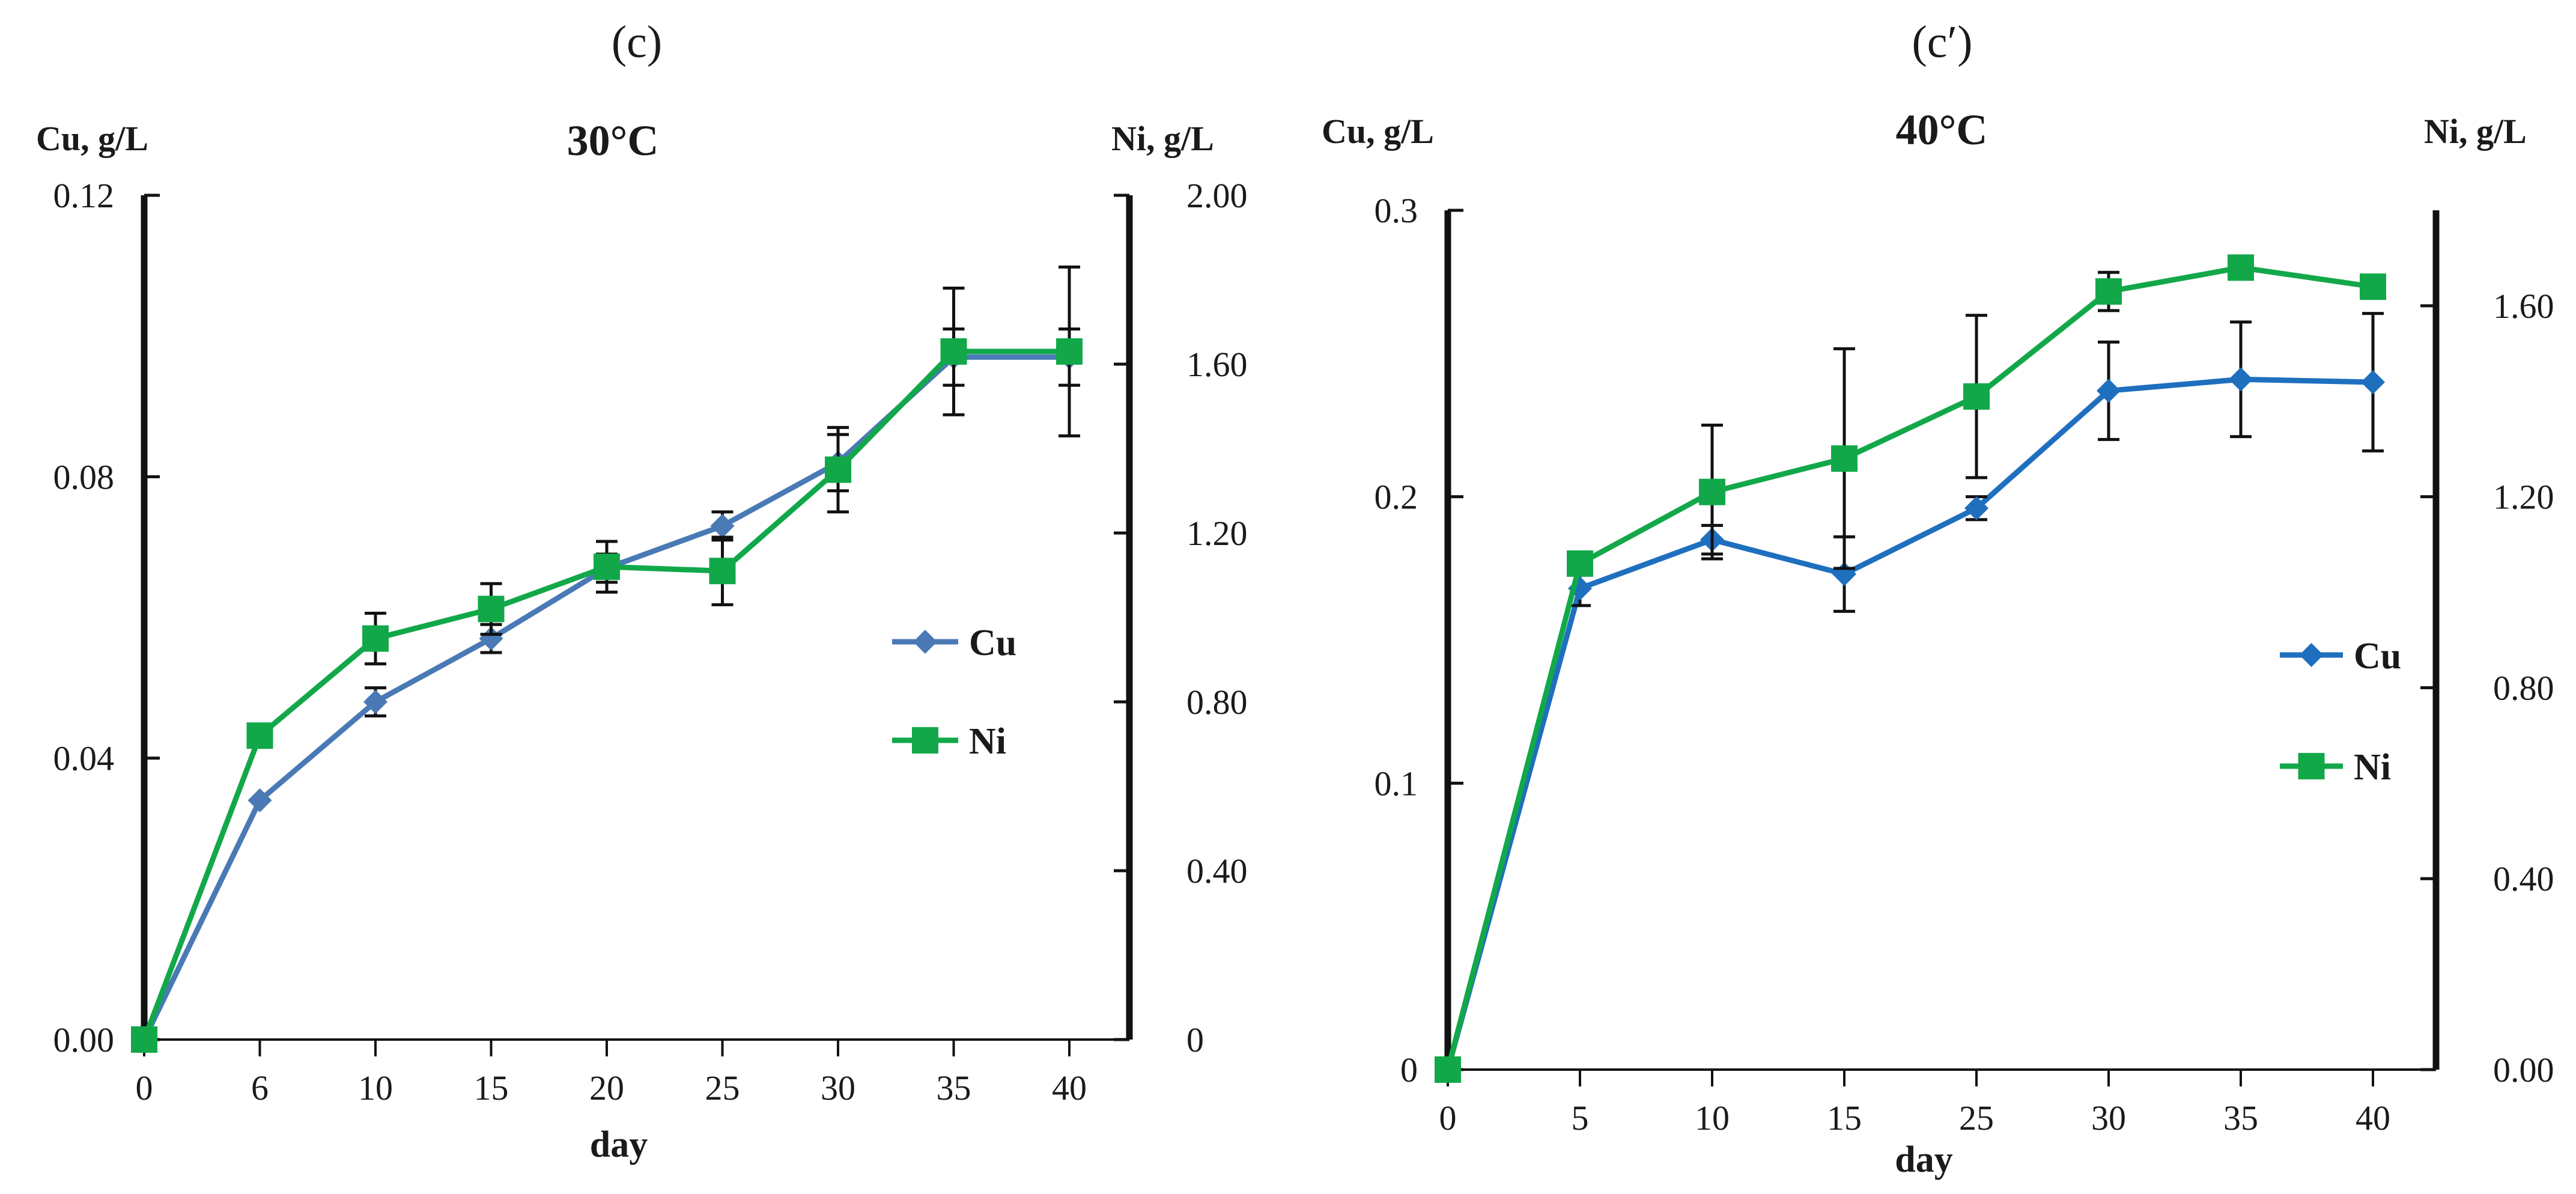 The image size is (2576, 1194). I want to click on y-right-tick-label: 0.00, so click(2523, 1069).